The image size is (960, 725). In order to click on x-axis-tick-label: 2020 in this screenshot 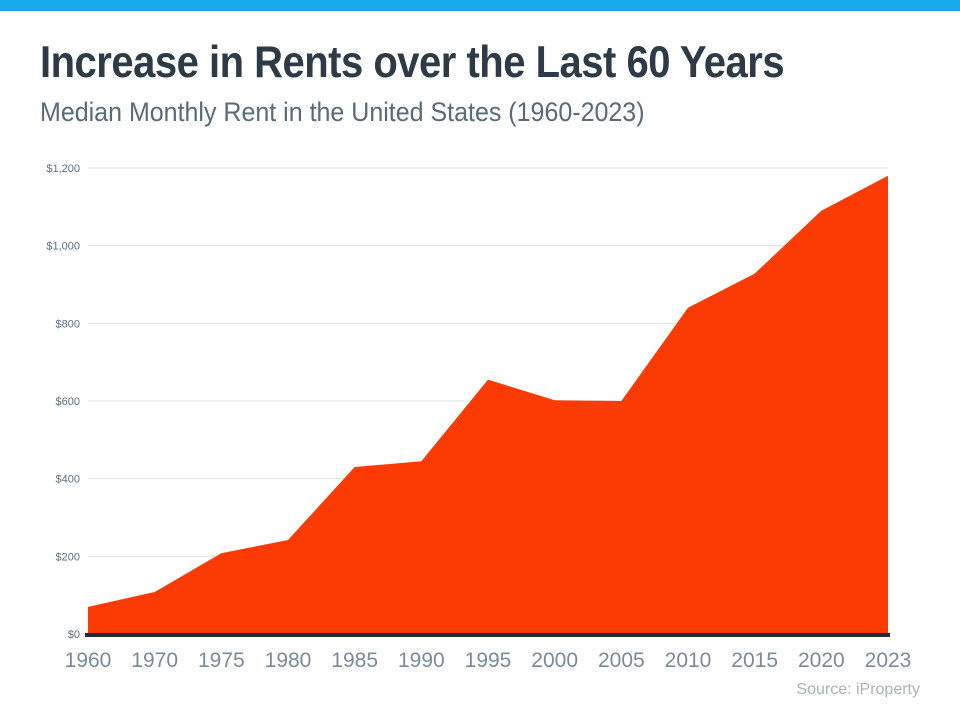, I will do `click(821, 660)`.